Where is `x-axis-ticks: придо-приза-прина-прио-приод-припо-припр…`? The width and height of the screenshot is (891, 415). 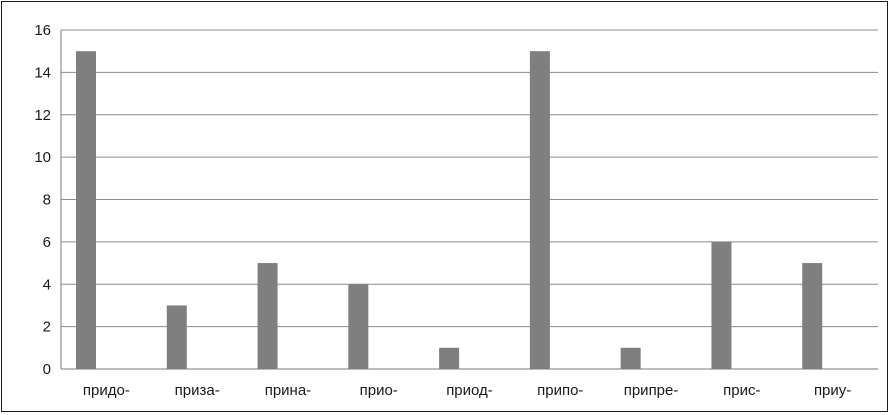
x-axis-ticks: придо-приза-прина-прио-приод-припо-припр… is located at coordinates (467, 390).